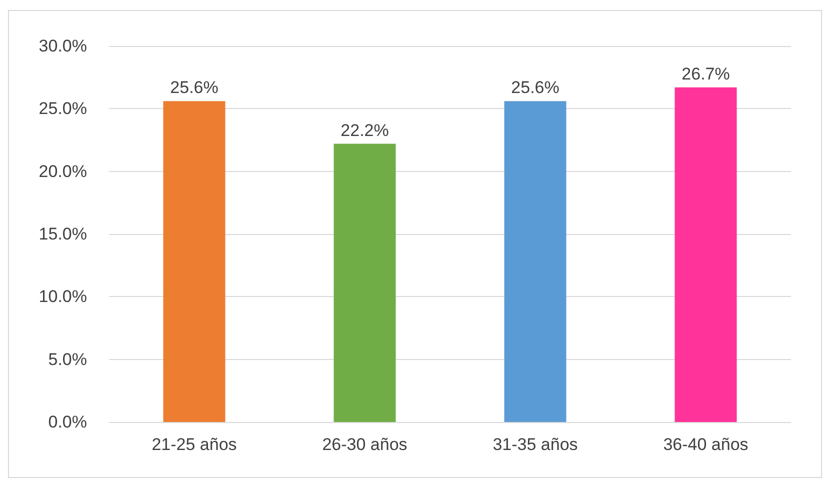 Image resolution: width=832 pixels, height=486 pixels. I want to click on y-tick-label: 10.0%, so click(62, 296).